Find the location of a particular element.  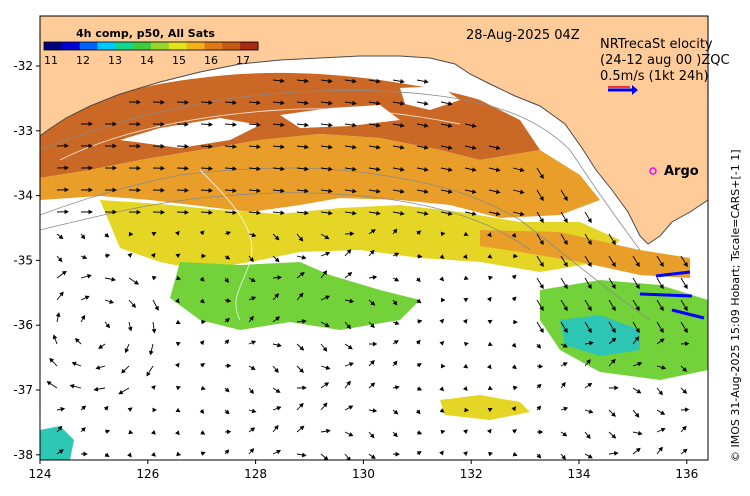

strong-current-arrow is located at coordinates (673, 274).